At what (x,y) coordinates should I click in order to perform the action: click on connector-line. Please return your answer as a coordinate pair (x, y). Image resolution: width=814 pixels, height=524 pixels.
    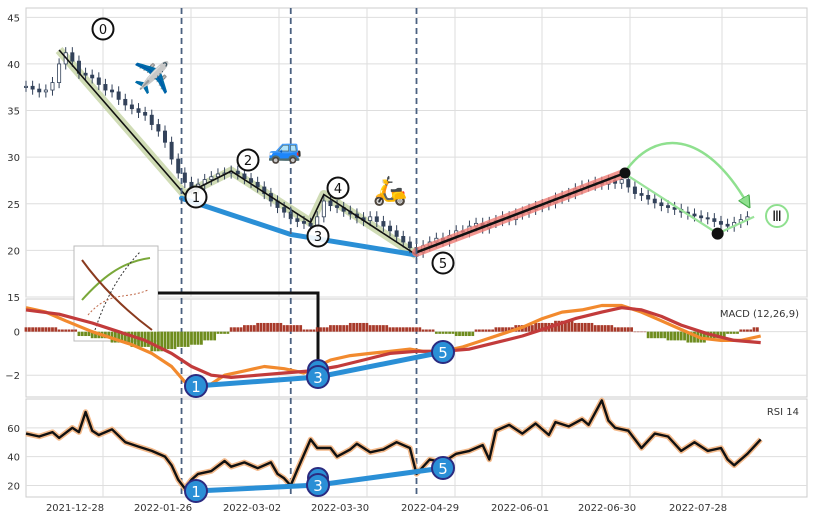
    Looking at the image, I should click on (239, 331).